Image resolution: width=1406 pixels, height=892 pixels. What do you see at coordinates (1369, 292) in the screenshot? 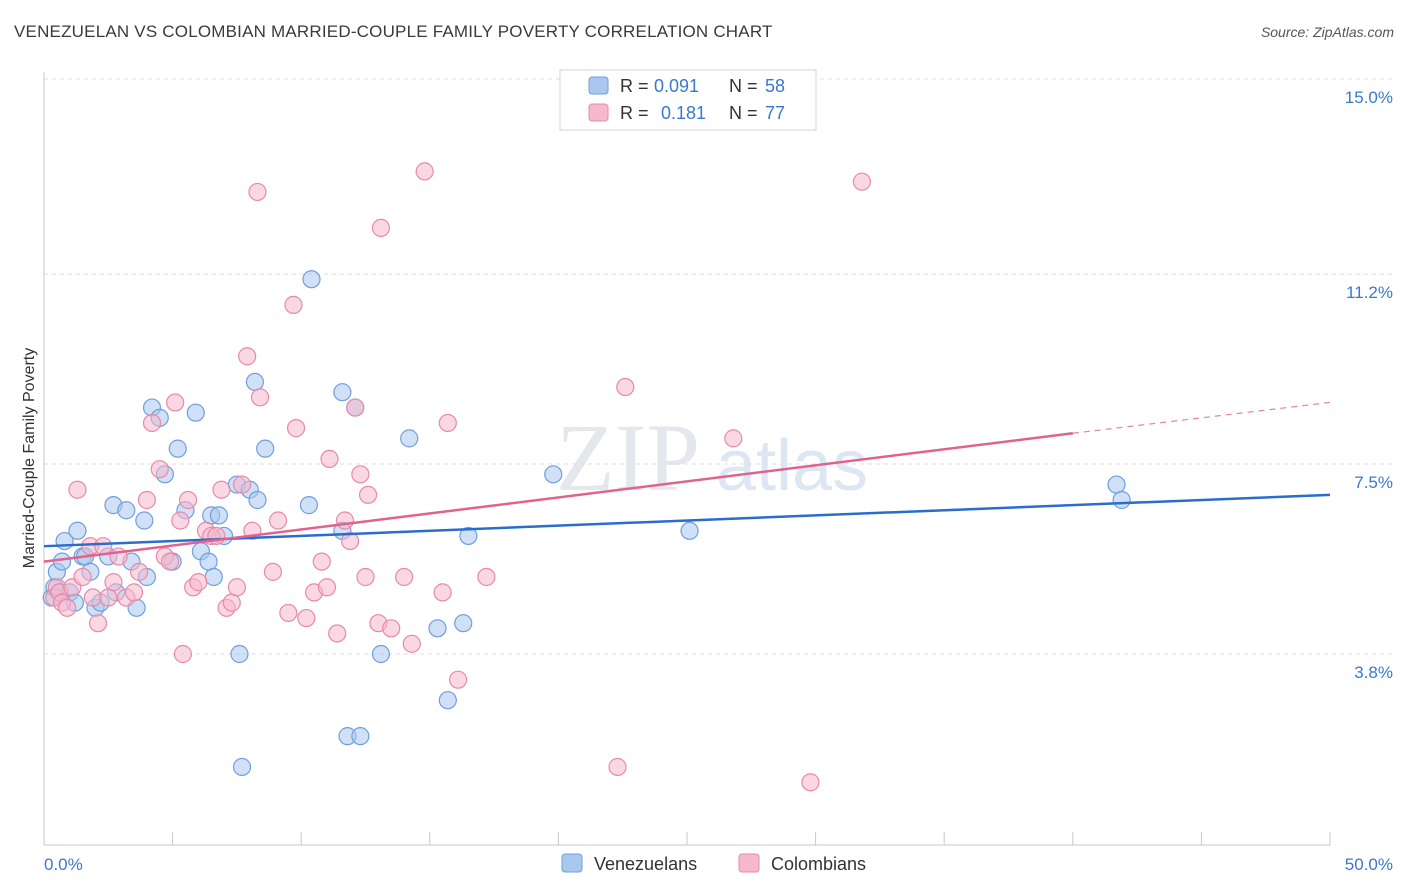
I see `y-tick-label-2: 11.2%` at bounding box center [1369, 292].